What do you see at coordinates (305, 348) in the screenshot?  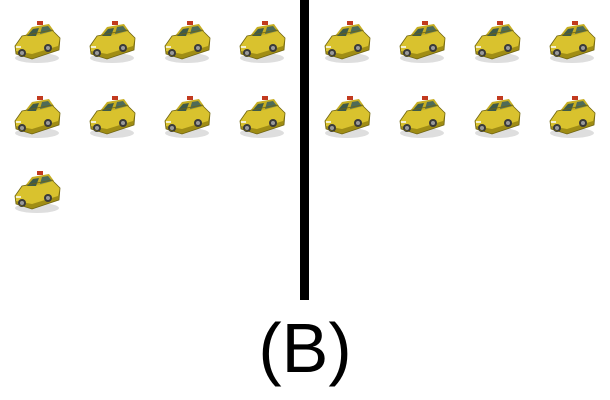 I see `caption-label: (B)` at bounding box center [305, 348].